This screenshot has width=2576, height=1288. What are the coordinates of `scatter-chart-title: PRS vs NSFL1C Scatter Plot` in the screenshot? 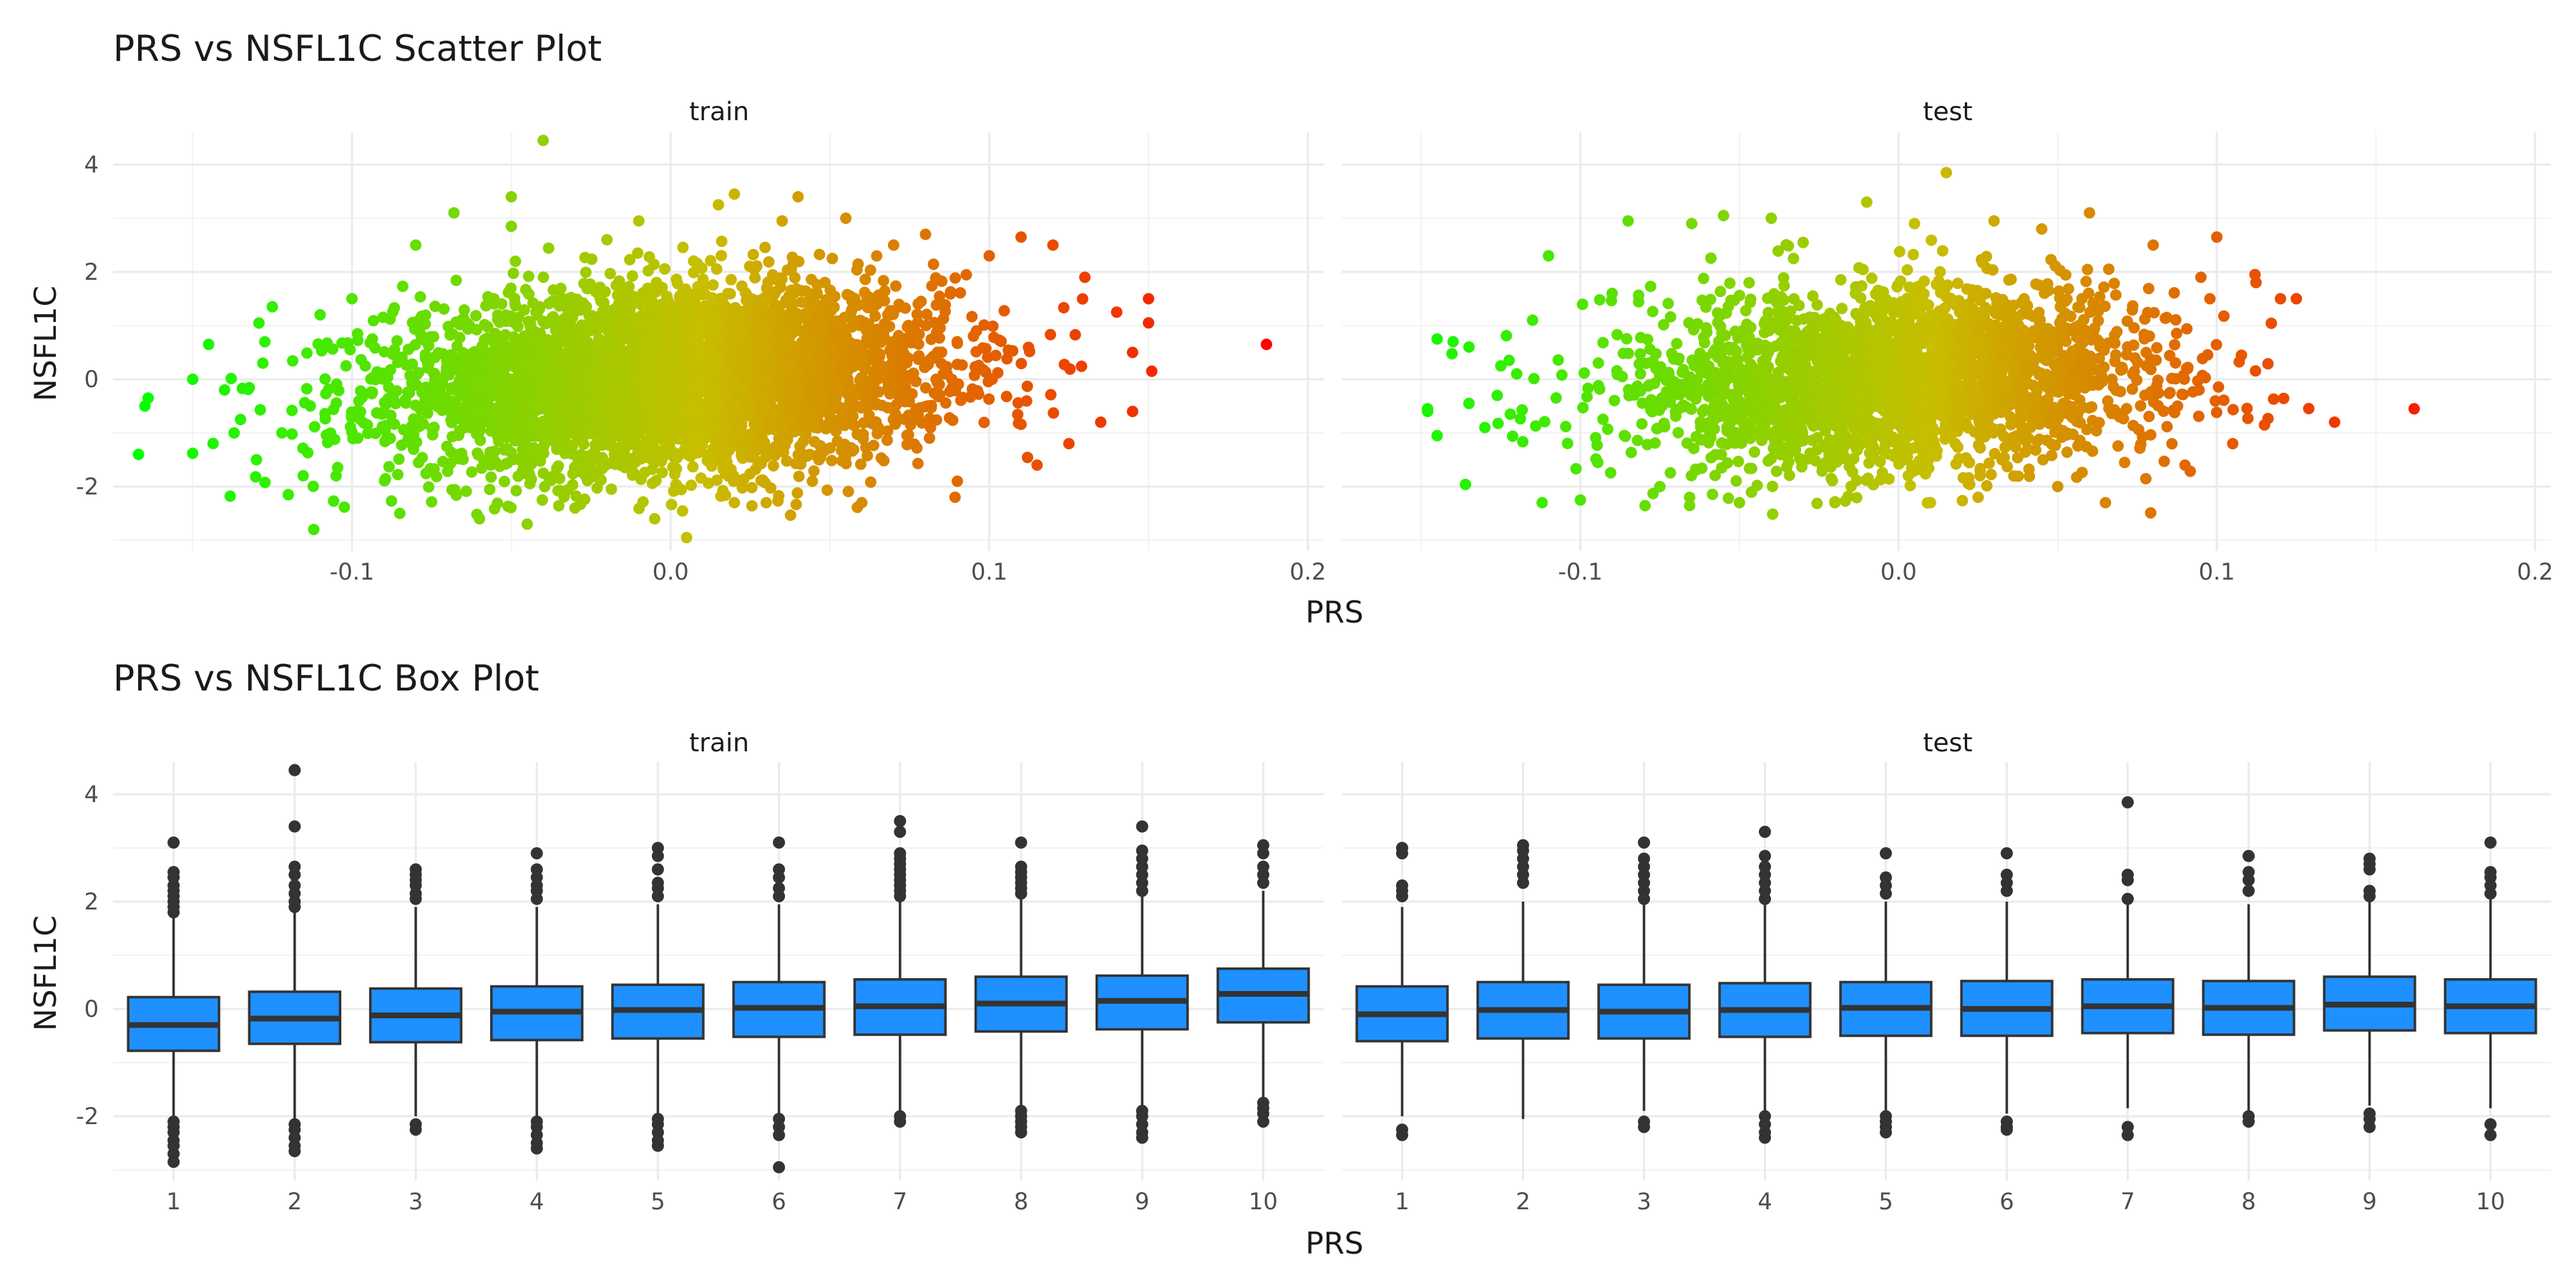 It's located at (357, 48).